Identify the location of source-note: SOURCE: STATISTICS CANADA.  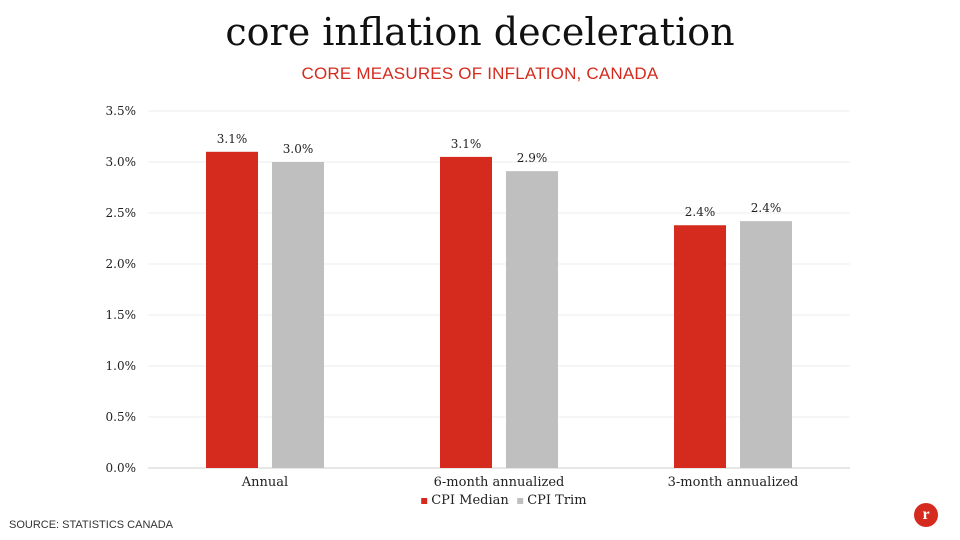
(91, 525).